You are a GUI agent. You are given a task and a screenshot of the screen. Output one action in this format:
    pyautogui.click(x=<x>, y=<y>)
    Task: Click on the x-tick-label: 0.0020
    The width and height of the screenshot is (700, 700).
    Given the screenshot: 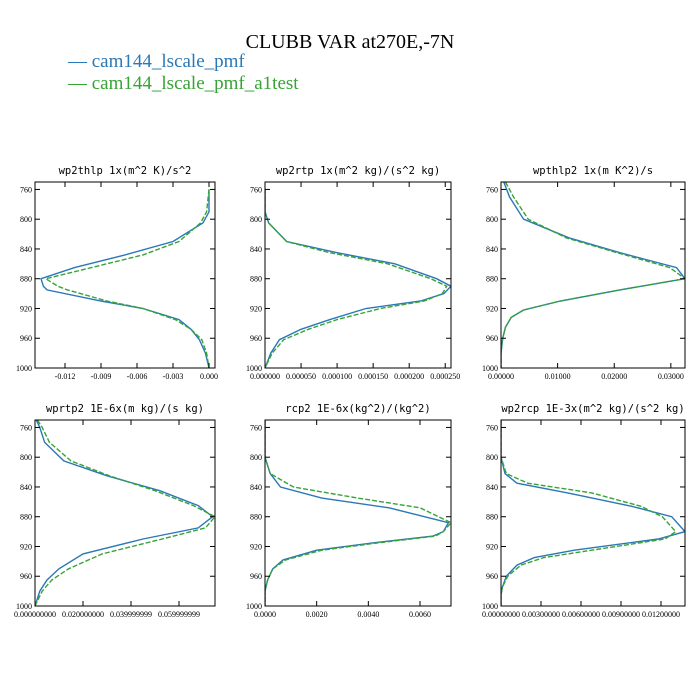 What is the action you would take?
    pyautogui.click(x=317, y=614)
    